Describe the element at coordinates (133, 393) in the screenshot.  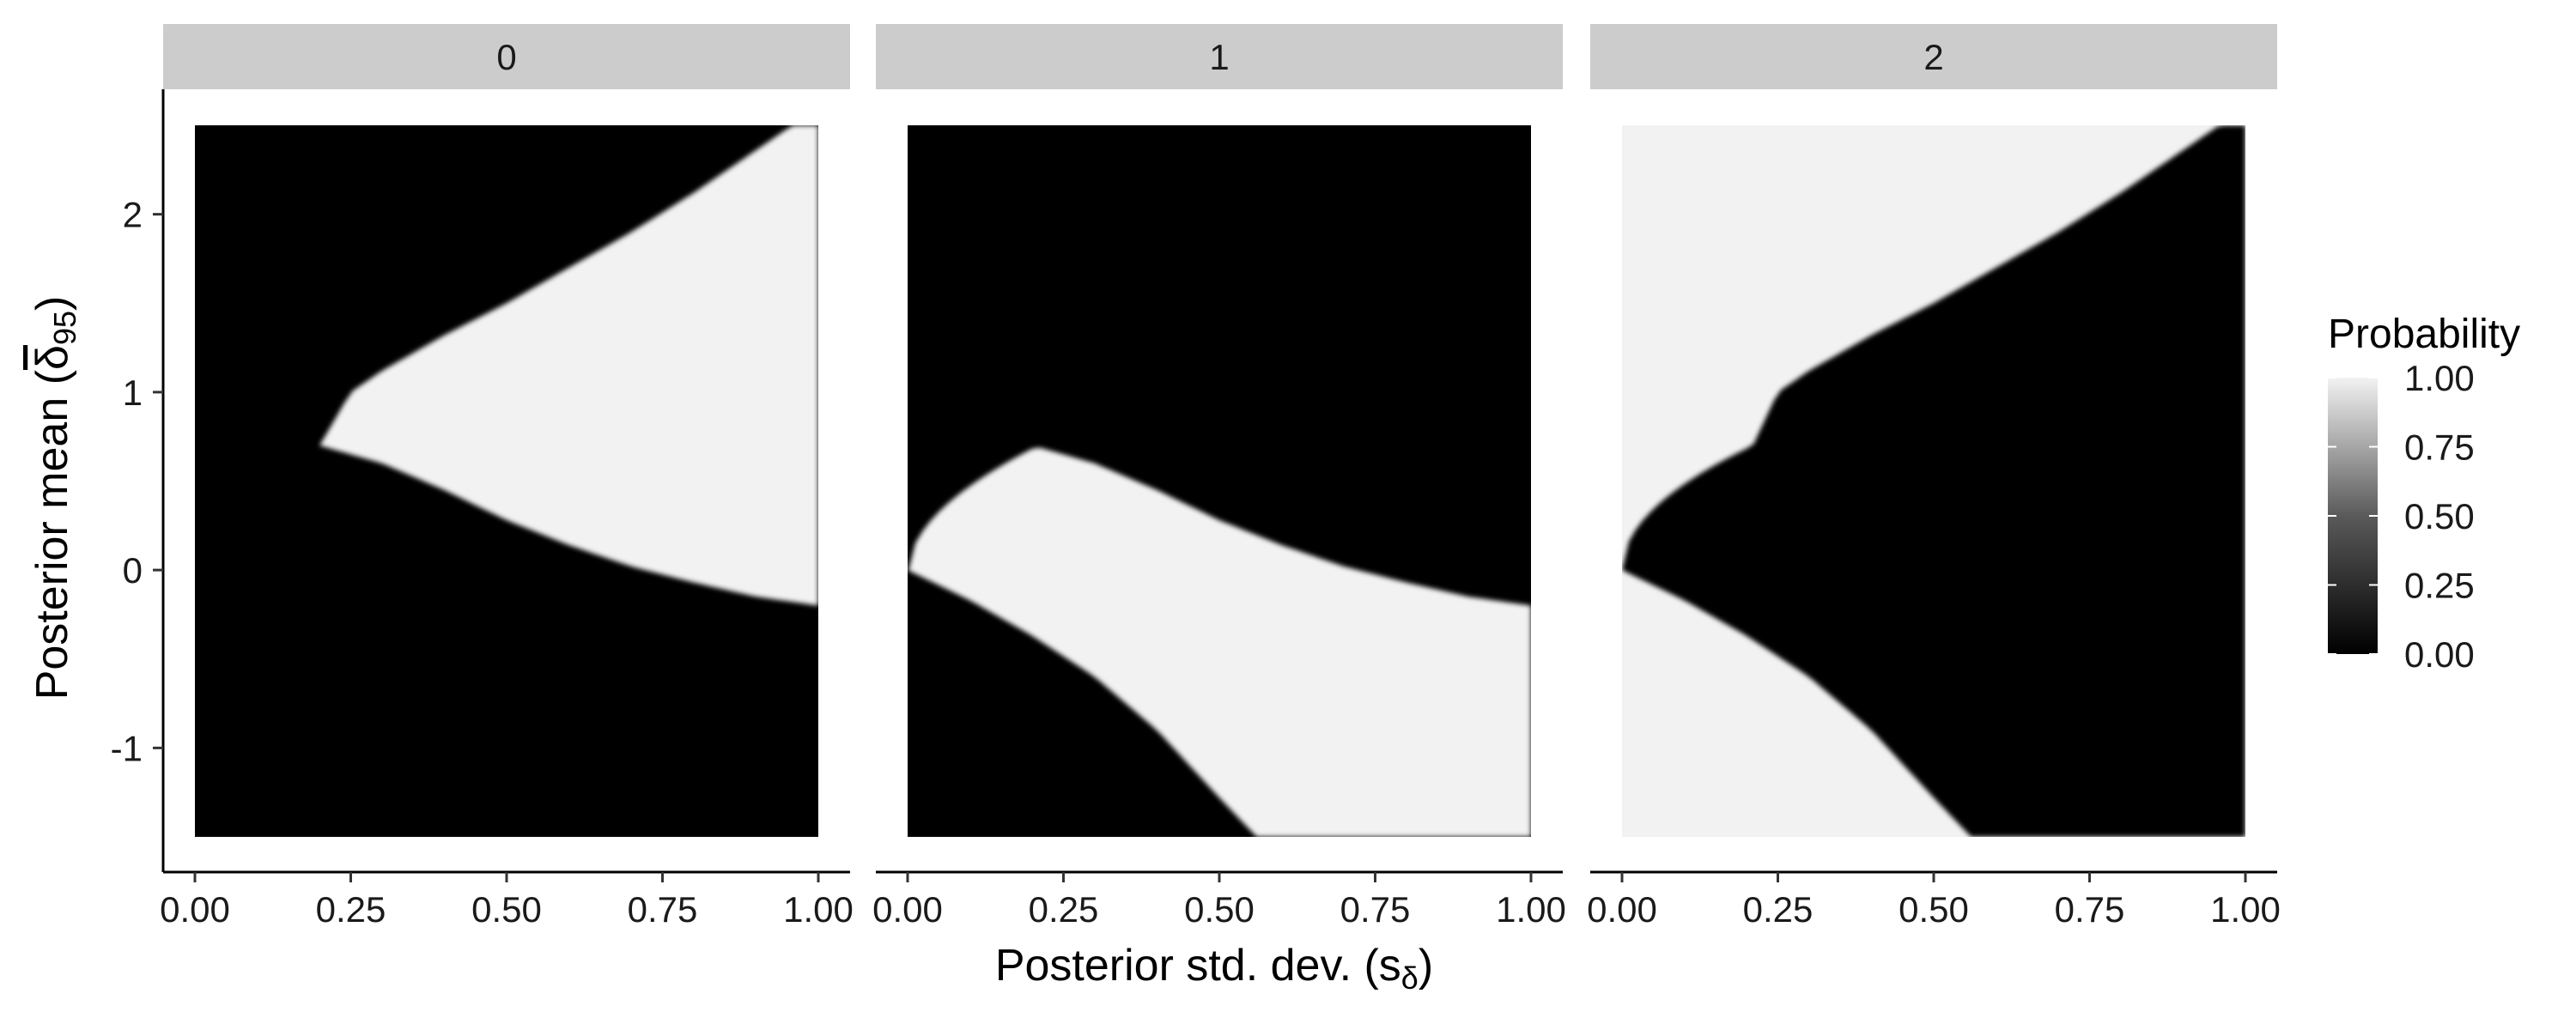
I see `y-tick-label: 1` at that location.